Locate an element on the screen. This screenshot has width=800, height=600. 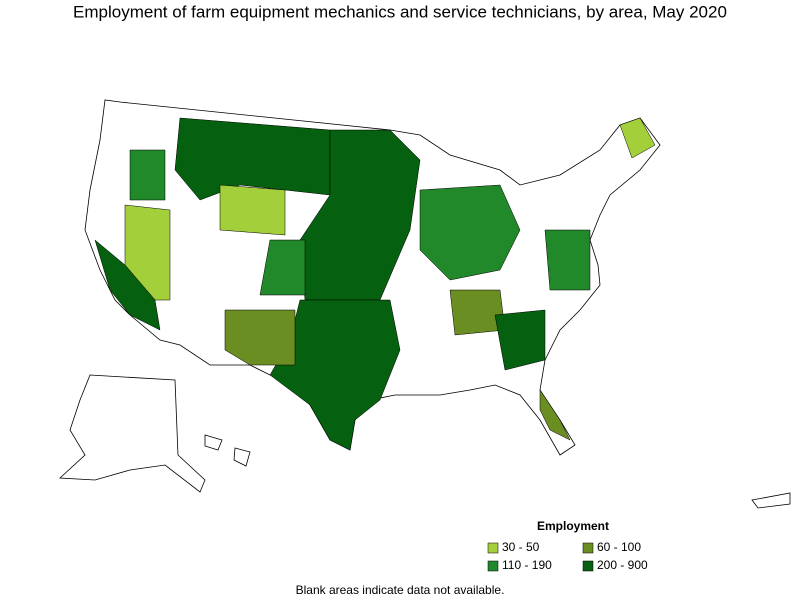
legend-label: 30 - 50 is located at coordinates (521, 547).